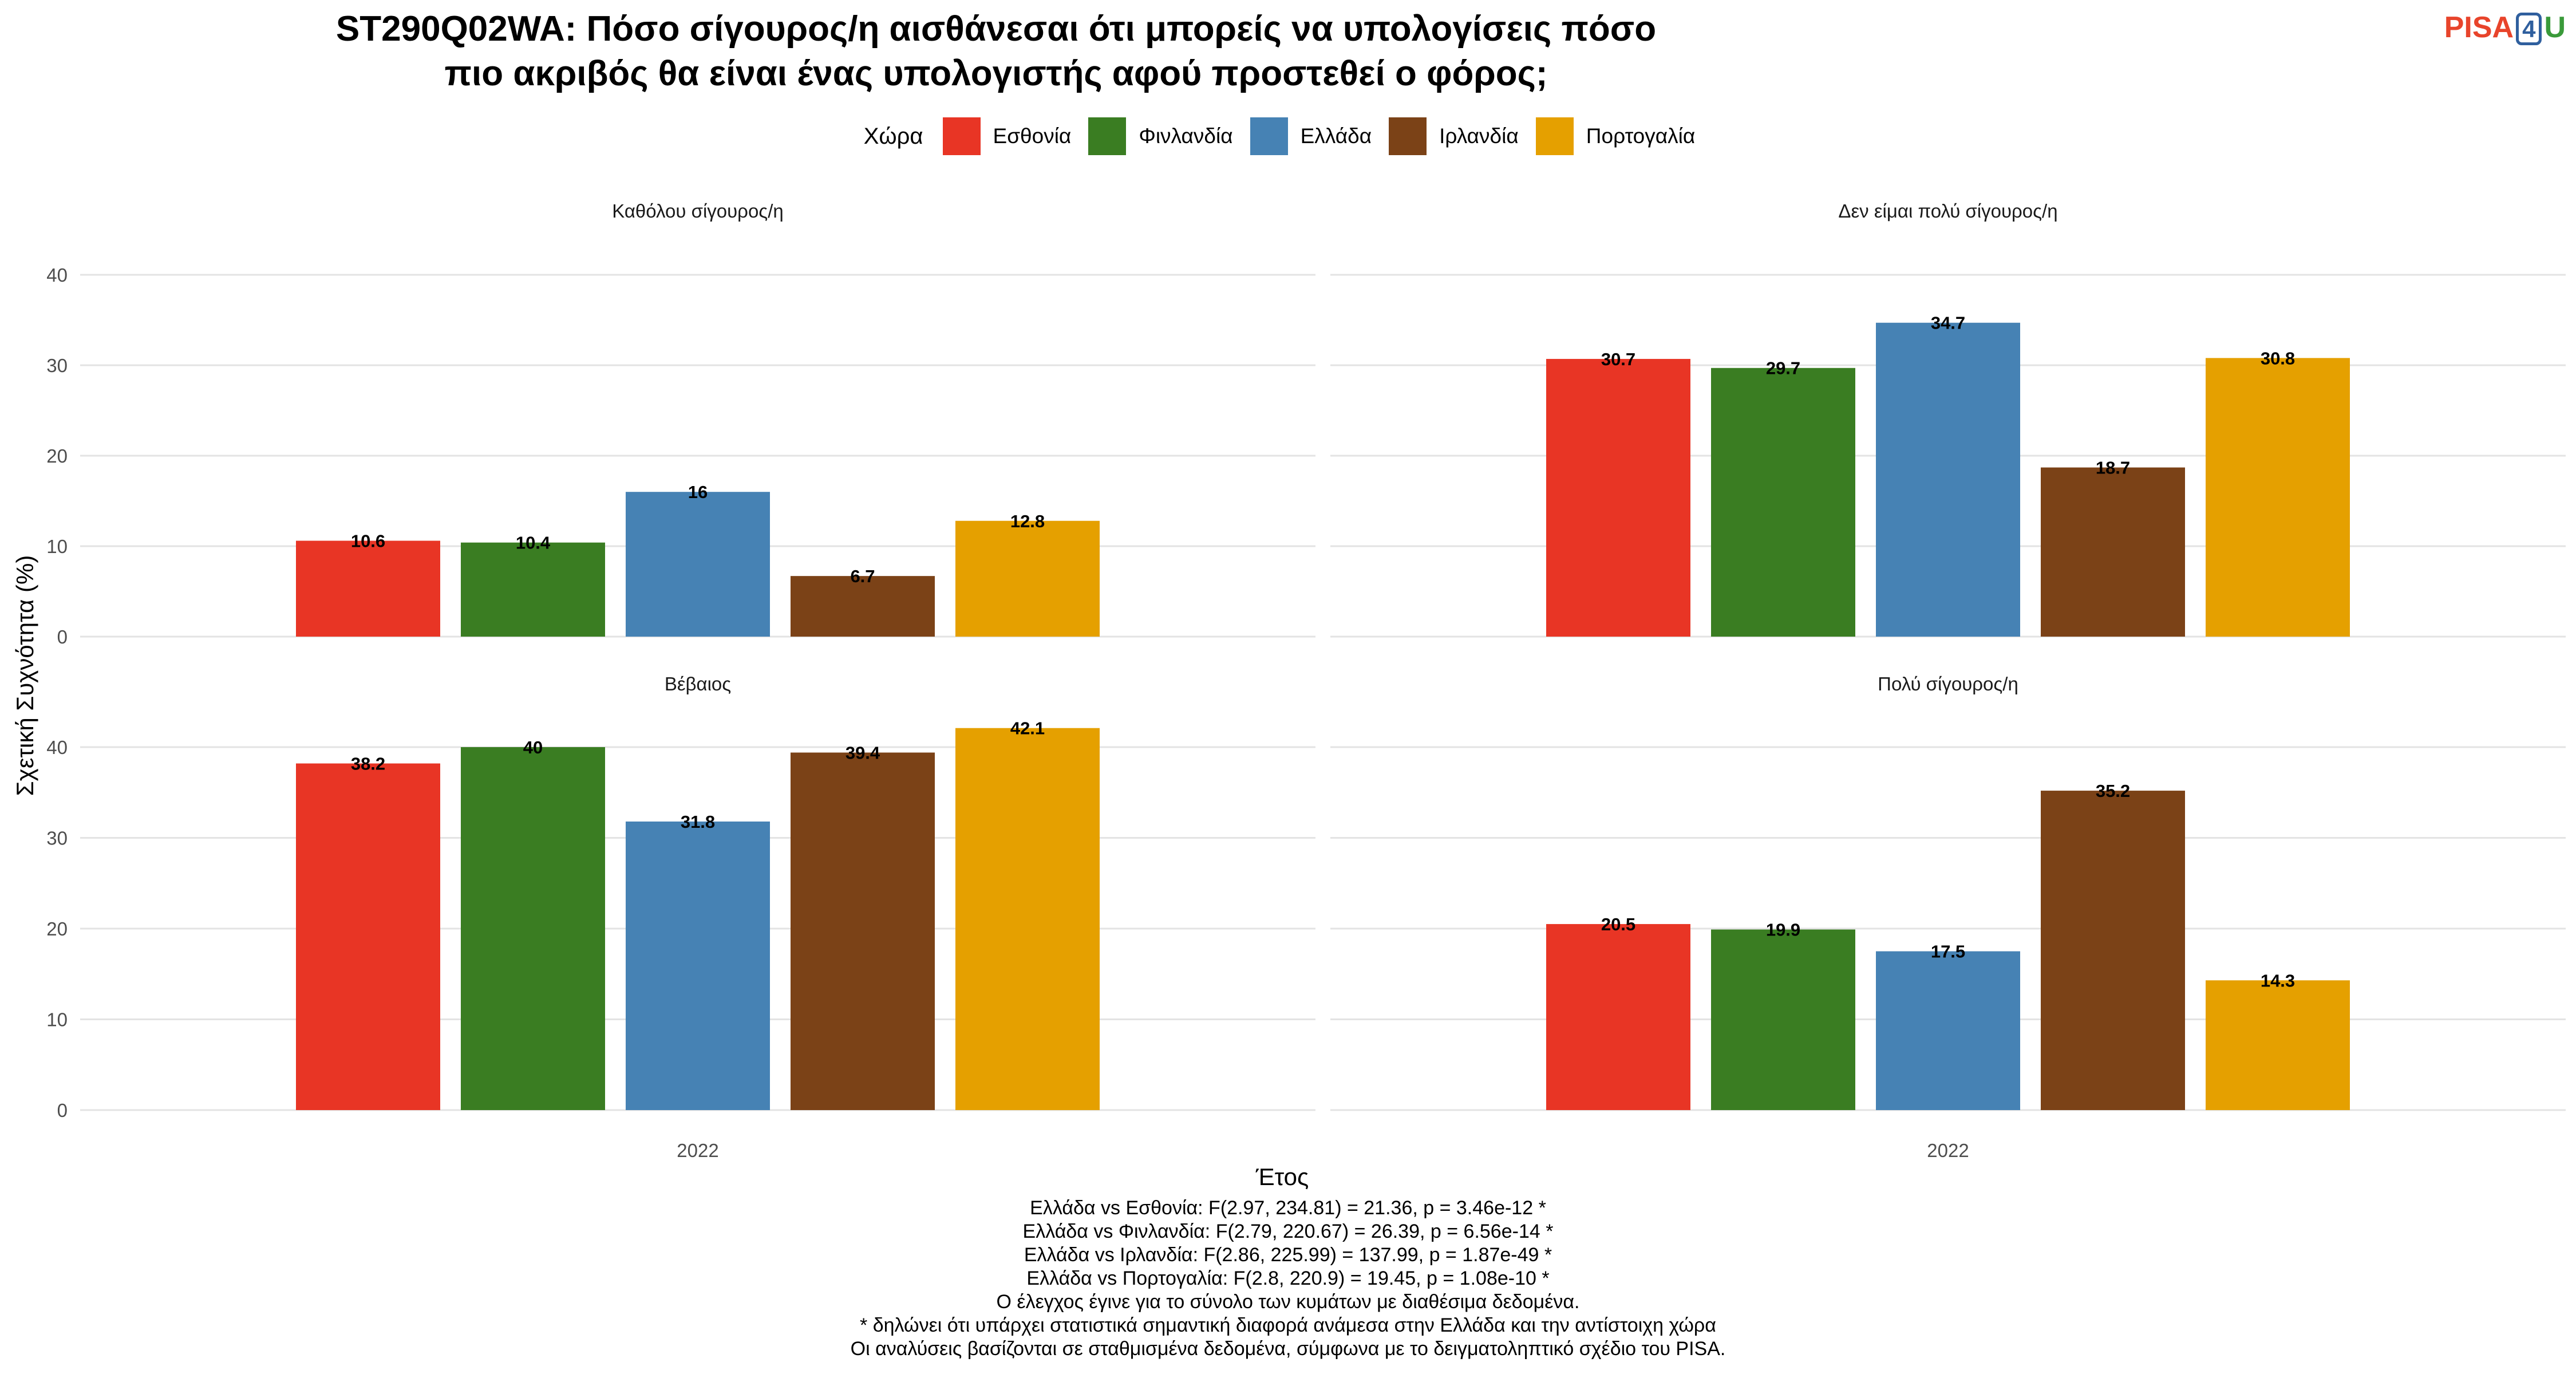 The height and width of the screenshot is (1374, 2576). Describe the element at coordinates (368, 764) in the screenshot. I see `data-label: 38.2` at that location.